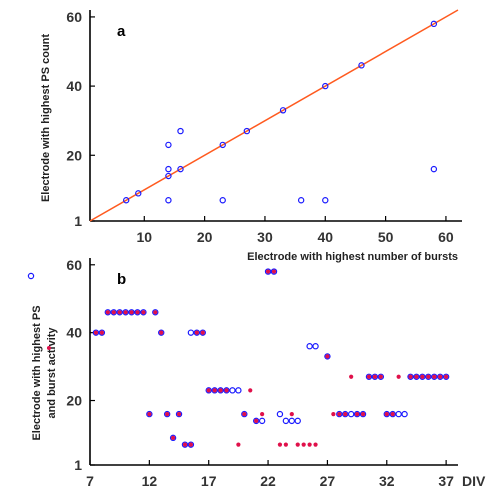  Describe the element at coordinates (37, 372) in the screenshot. I see `panel-b-y-label-line-1: Electrode with highest PS` at that location.